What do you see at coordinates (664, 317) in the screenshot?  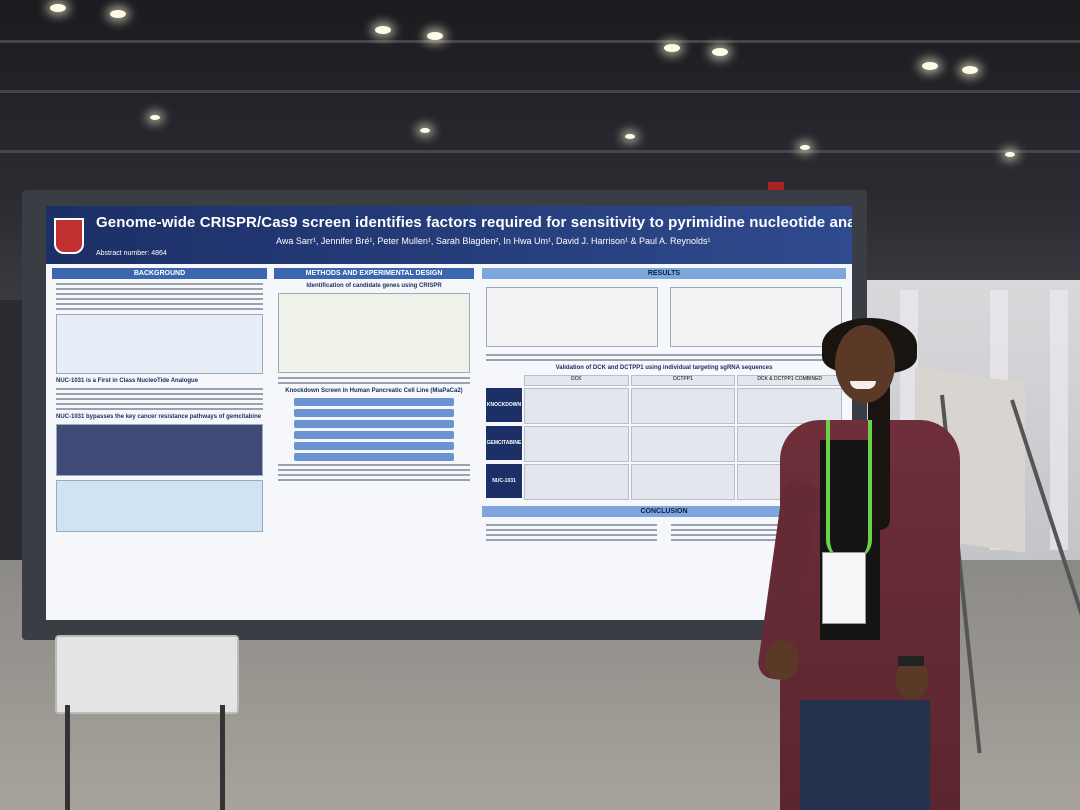 I see `results-figures` at bounding box center [664, 317].